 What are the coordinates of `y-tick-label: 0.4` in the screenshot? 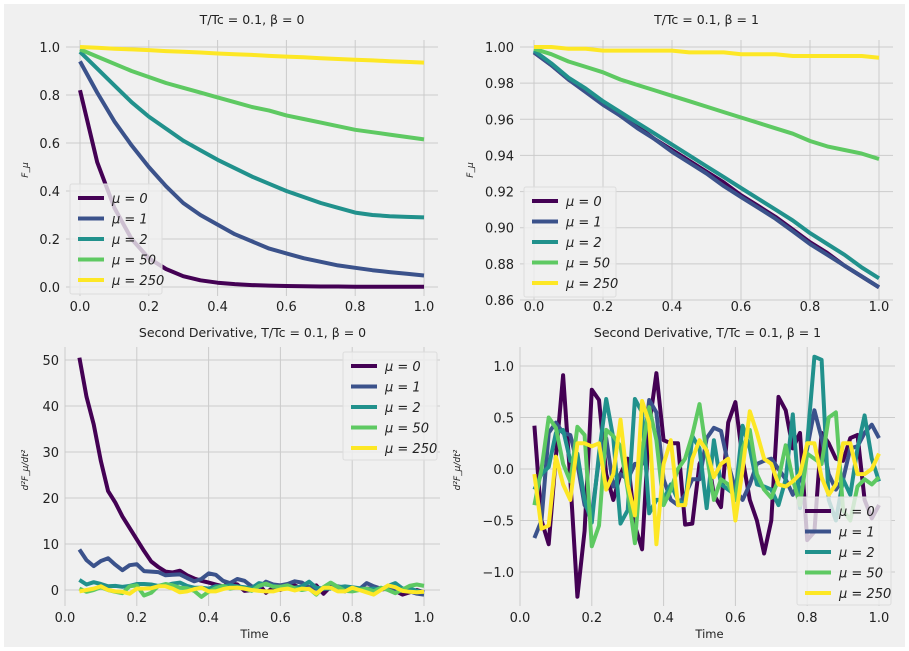 It's located at (49, 192).